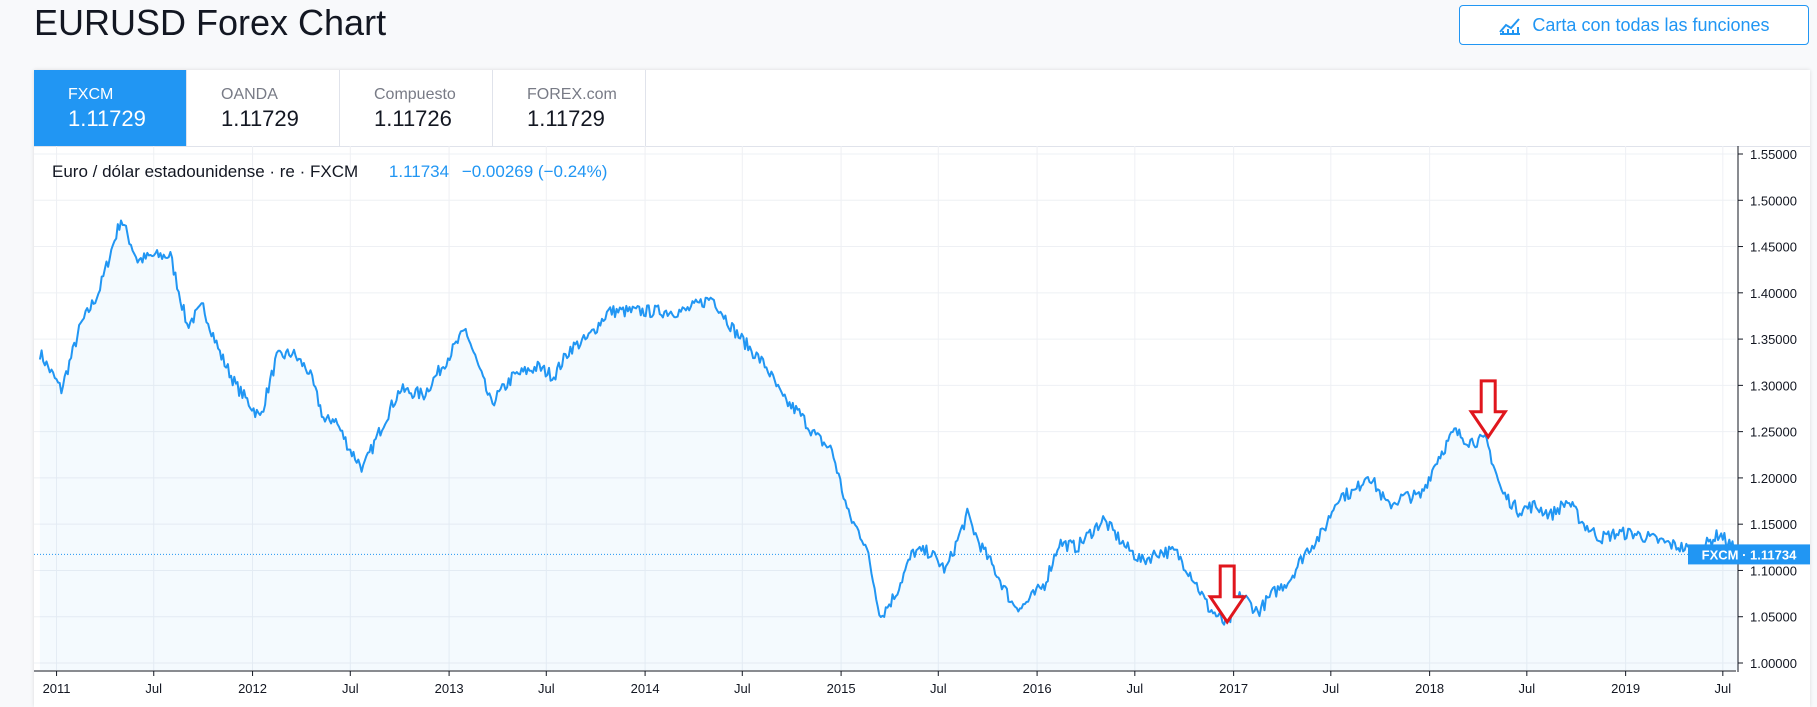 The image size is (1817, 707). I want to click on x-tick-label: 2015, so click(841, 688).